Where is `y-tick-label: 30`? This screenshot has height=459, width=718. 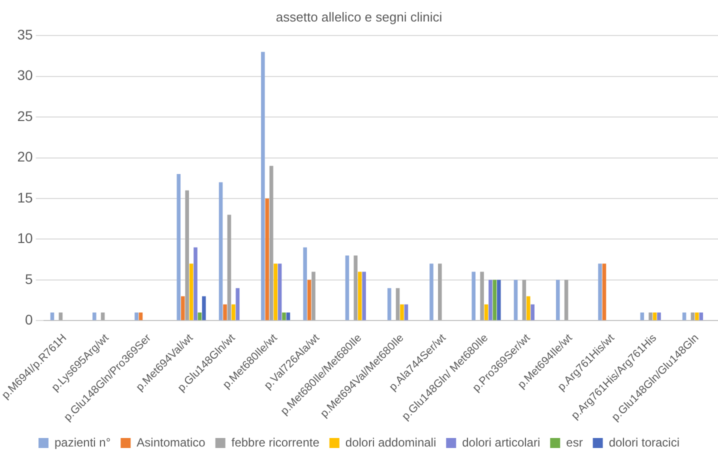 y-tick-label: 30 is located at coordinates (25, 75).